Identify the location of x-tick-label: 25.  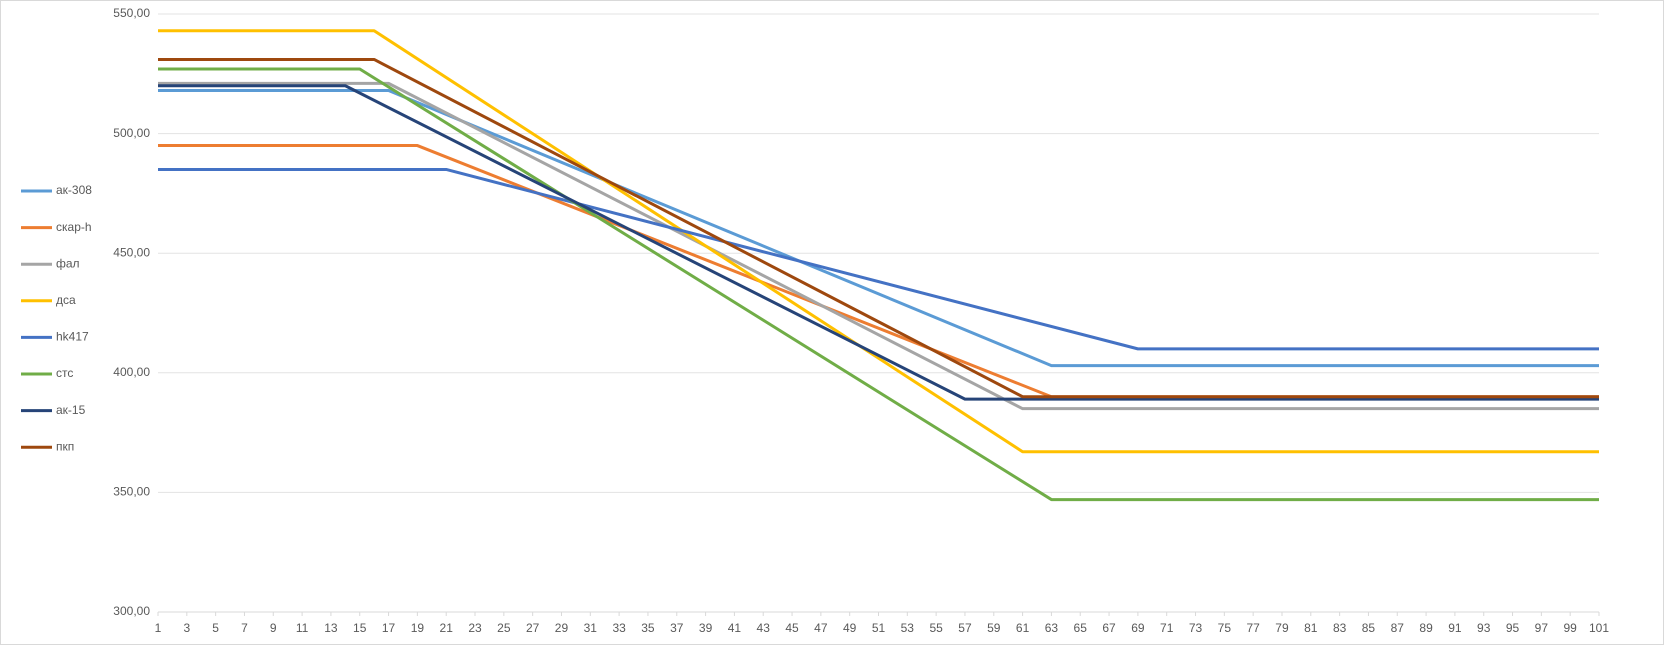
(504, 628).